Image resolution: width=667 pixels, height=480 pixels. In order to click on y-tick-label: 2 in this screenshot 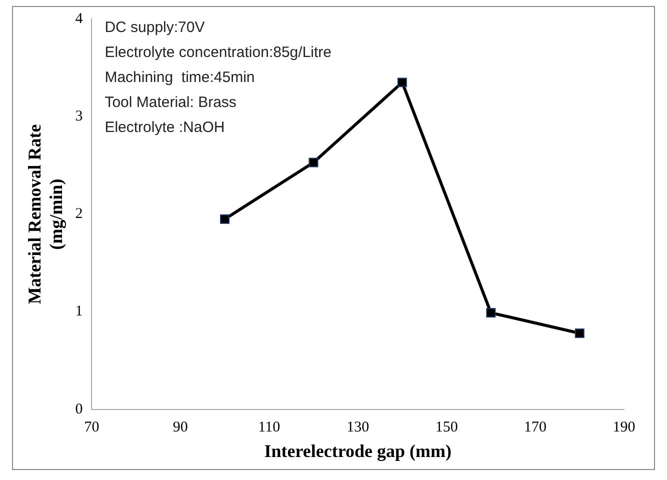, I will do `click(79, 214)`.